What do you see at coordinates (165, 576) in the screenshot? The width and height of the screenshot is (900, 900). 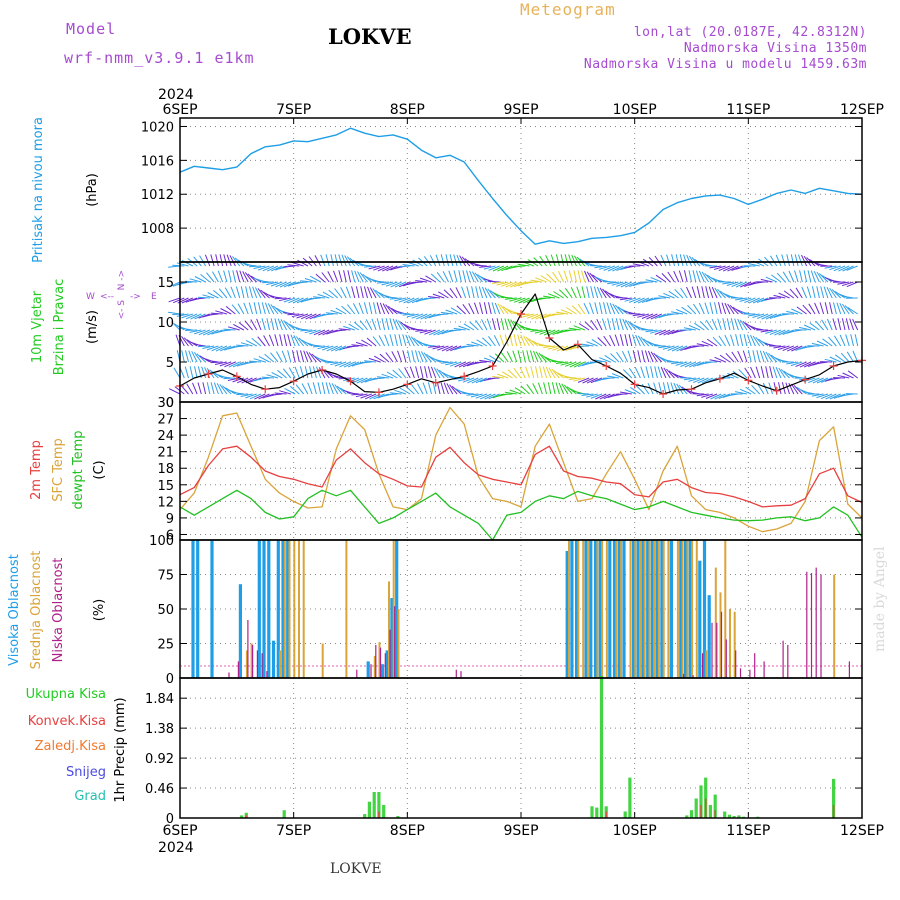 I see `y-tick-label: 75` at bounding box center [165, 576].